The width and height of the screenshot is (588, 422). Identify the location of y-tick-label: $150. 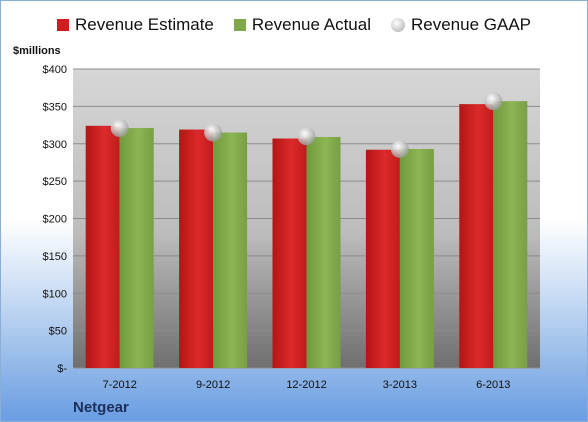
(55, 257).